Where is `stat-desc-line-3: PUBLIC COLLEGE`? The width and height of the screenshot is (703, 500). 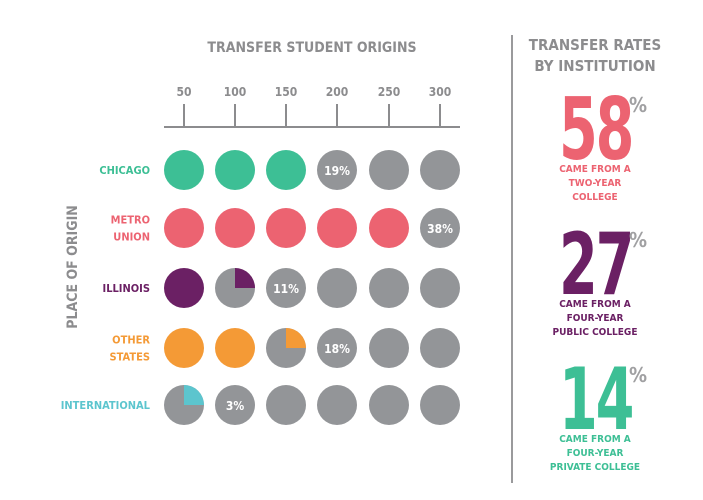
stat-desc-line-3: PUBLIC COLLEGE is located at coordinates (595, 332).